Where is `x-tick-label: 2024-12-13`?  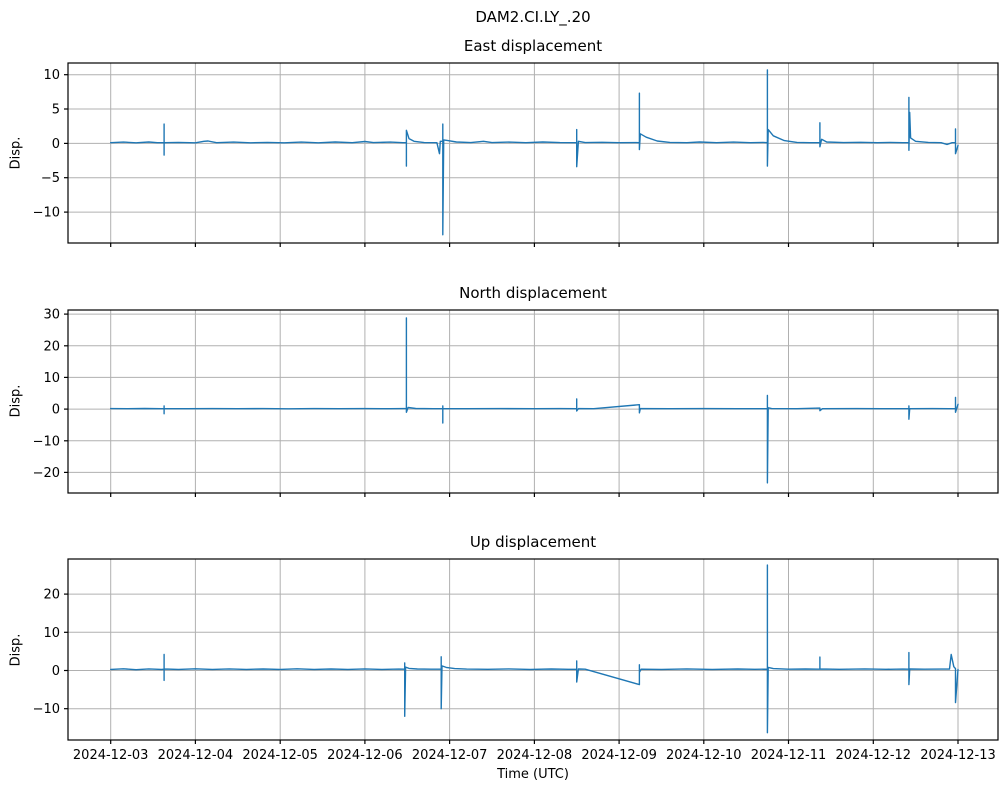
x-tick-label: 2024-12-13 is located at coordinates (958, 755).